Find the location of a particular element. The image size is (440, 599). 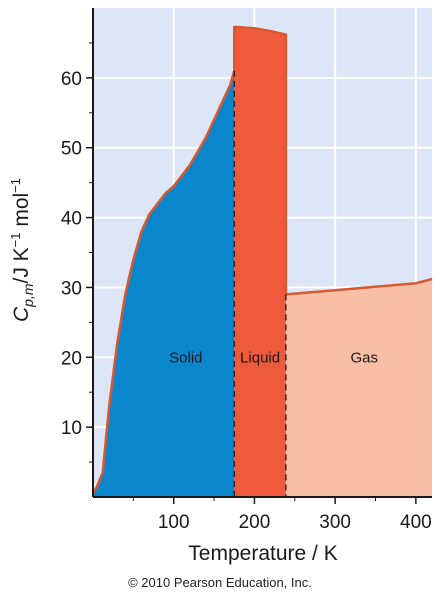

x-ticks: 100 200 300 400 is located at coordinates (282, 515).